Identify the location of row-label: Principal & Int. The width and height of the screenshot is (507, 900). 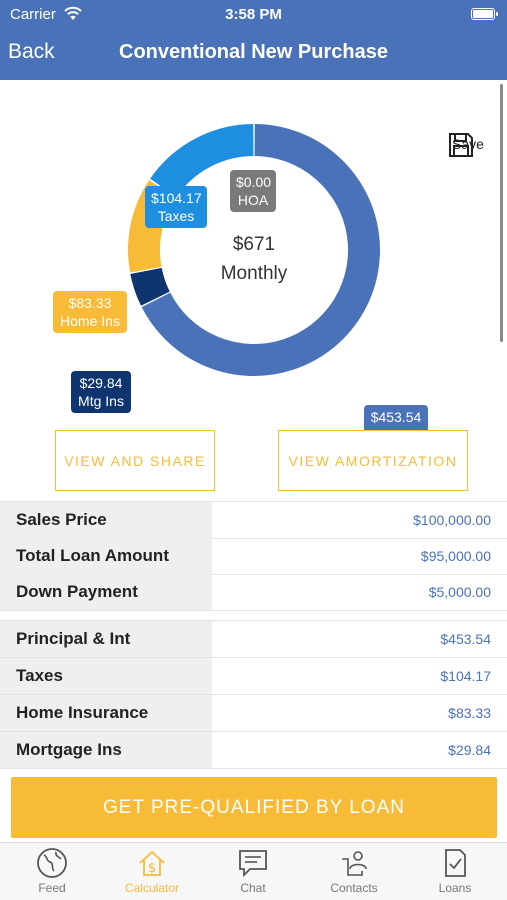
(106, 639).